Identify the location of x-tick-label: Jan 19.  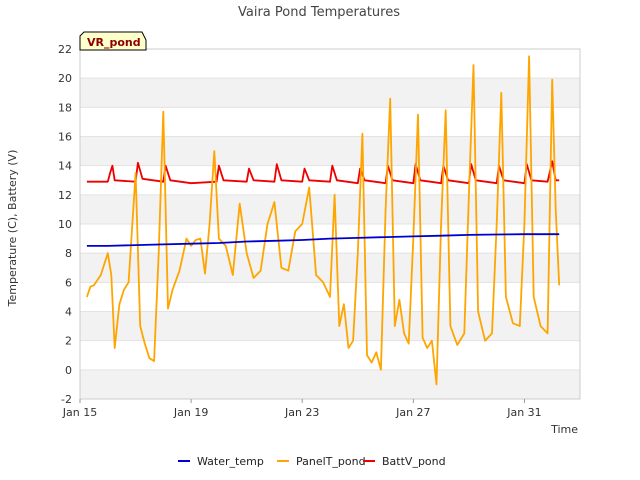
(190, 412).